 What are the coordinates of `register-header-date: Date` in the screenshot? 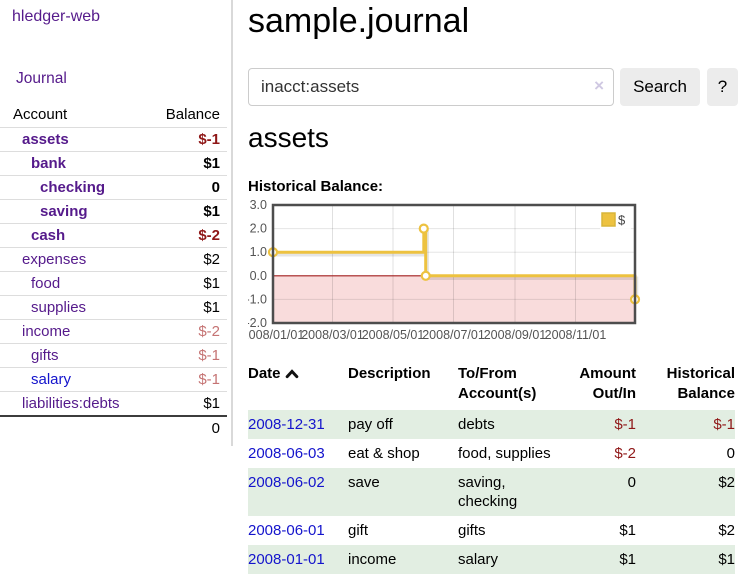 It's located at (298, 385).